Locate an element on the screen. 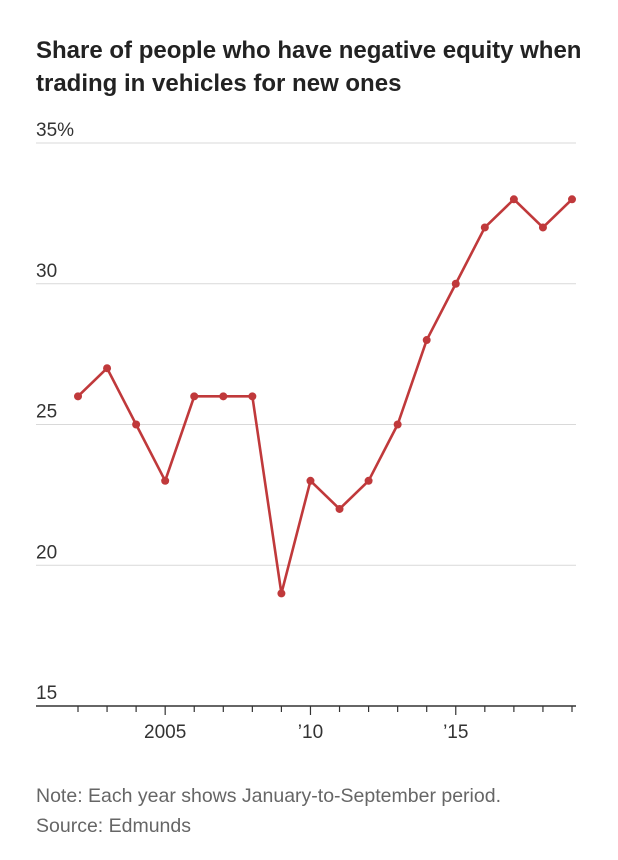 The height and width of the screenshot is (860, 618). y-axis-labels: 15 20 25 30 35% is located at coordinates (55, 412).